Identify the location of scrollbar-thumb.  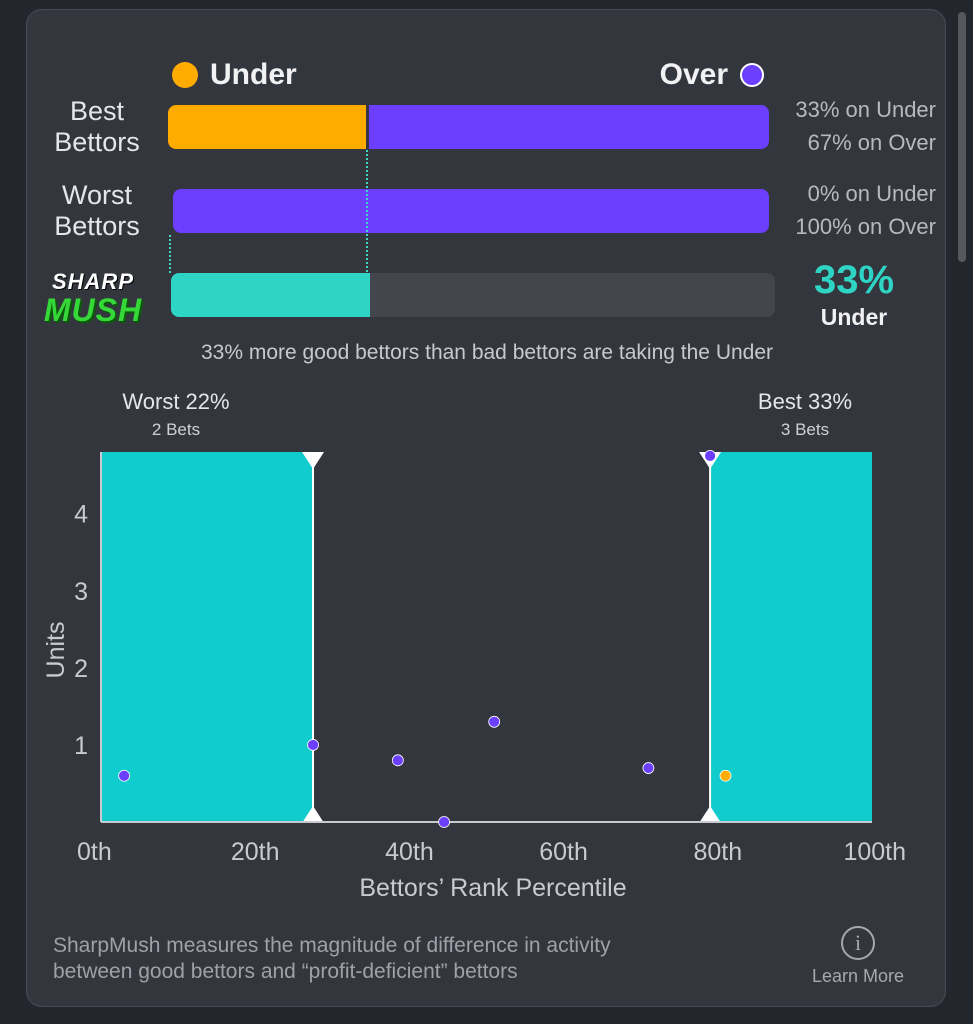
(962, 137).